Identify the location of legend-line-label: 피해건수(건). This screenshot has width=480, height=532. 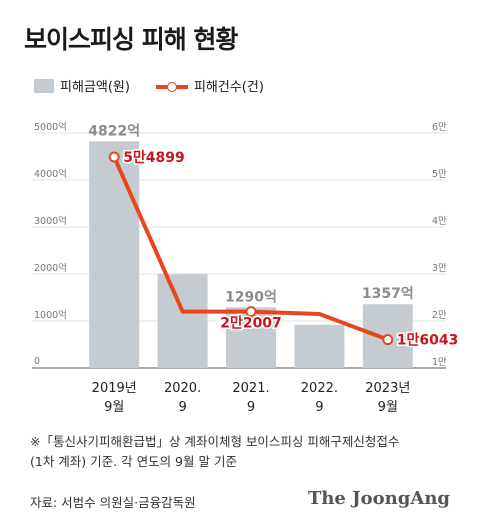
(228, 87).